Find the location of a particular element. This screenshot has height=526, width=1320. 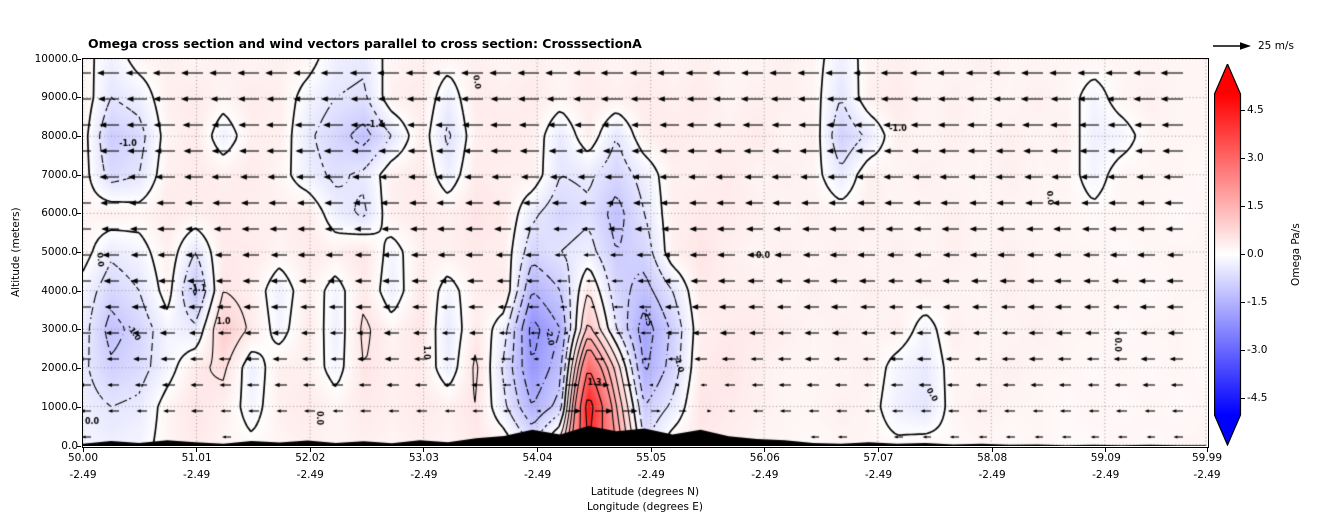

colorbar-tick: -1.5 is located at coordinates (1257, 302).